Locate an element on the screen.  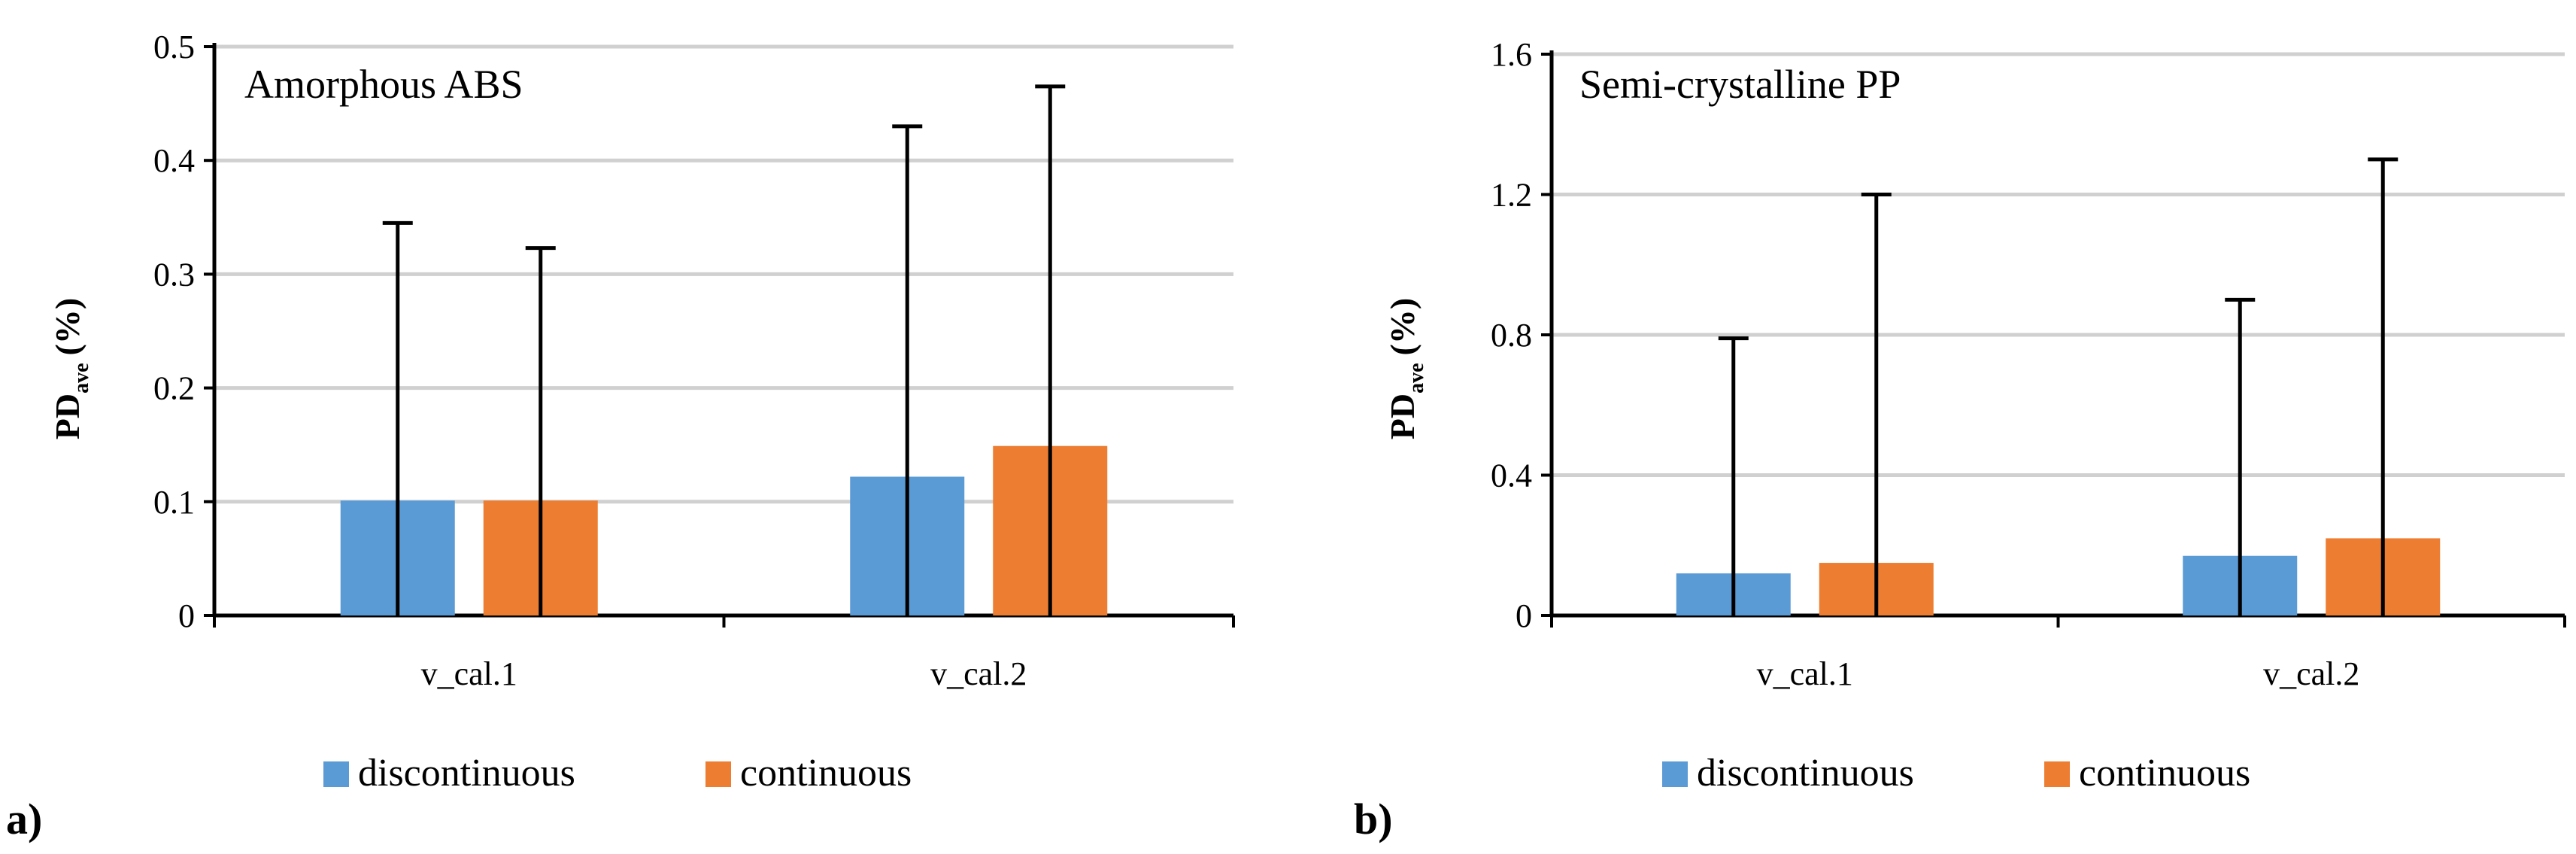
y-tick-label: 1.6 is located at coordinates (1511, 54).